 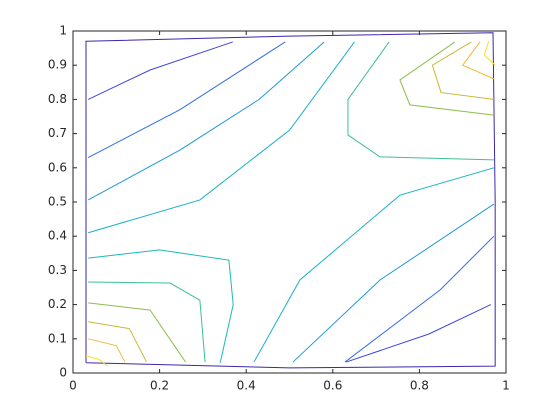 What do you see at coordinates (332, 386) in the screenshot?
I see `x-tick-label: 0.6` at bounding box center [332, 386].